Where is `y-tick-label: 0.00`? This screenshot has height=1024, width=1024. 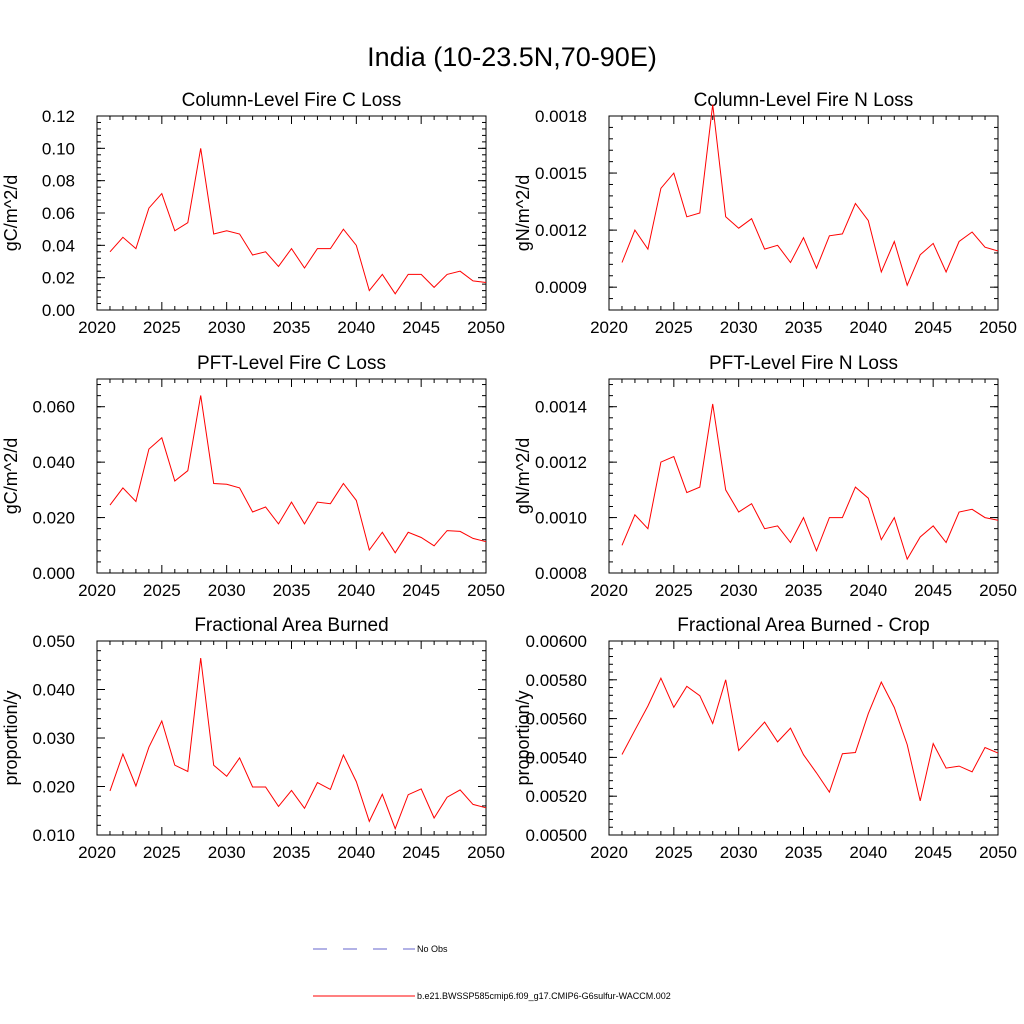
y-tick-label: 0.00 is located at coordinates (58, 310).